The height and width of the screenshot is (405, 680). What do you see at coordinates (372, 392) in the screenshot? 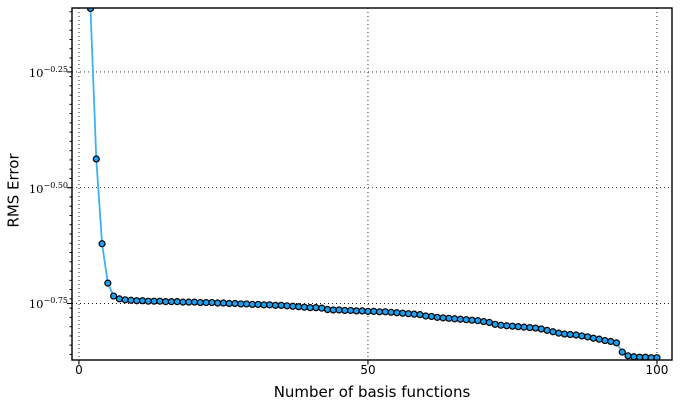
I see `x-axis-label: Number of basis functions` at bounding box center [372, 392].